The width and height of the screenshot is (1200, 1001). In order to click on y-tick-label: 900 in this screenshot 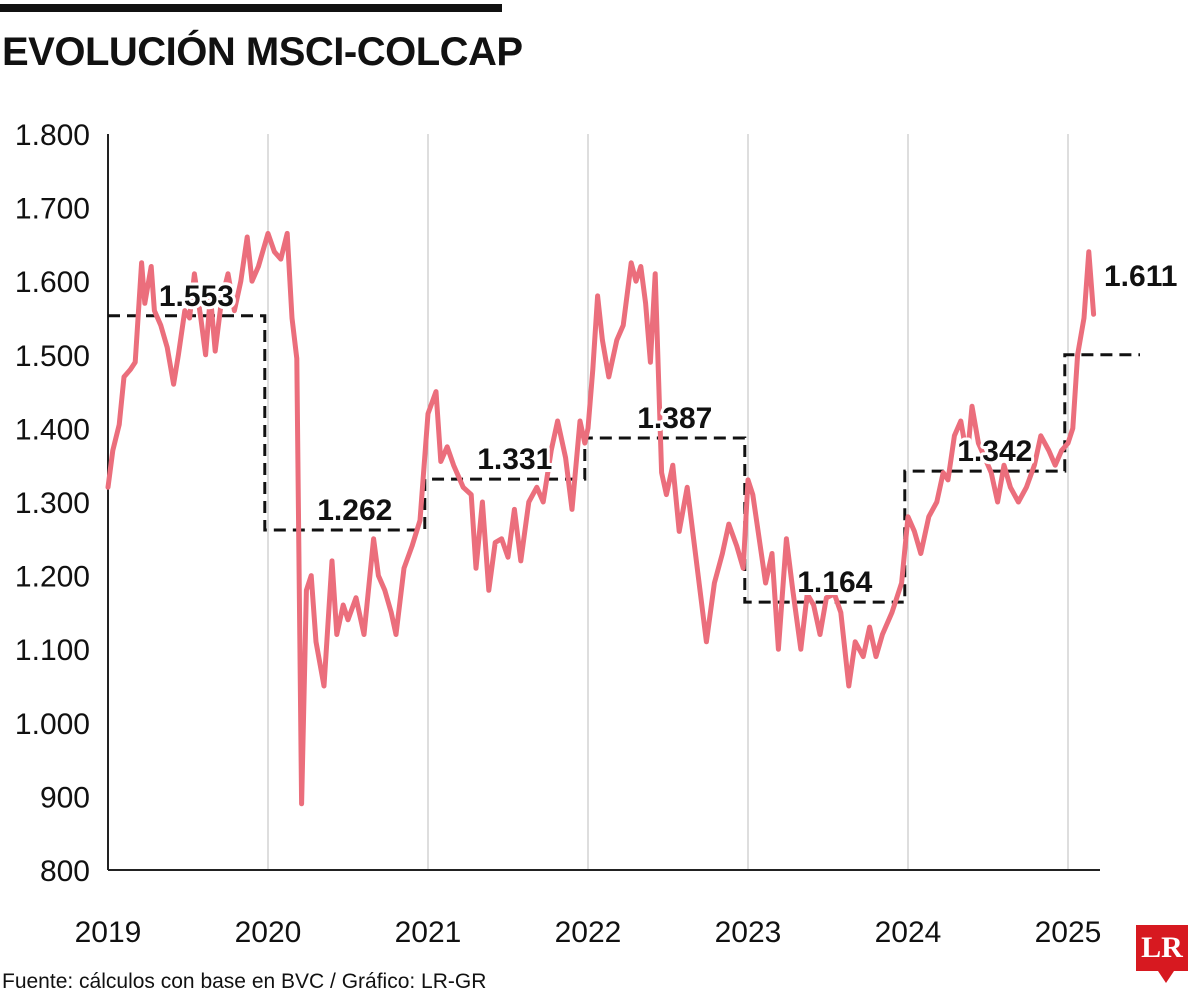, I will do `click(65, 797)`.